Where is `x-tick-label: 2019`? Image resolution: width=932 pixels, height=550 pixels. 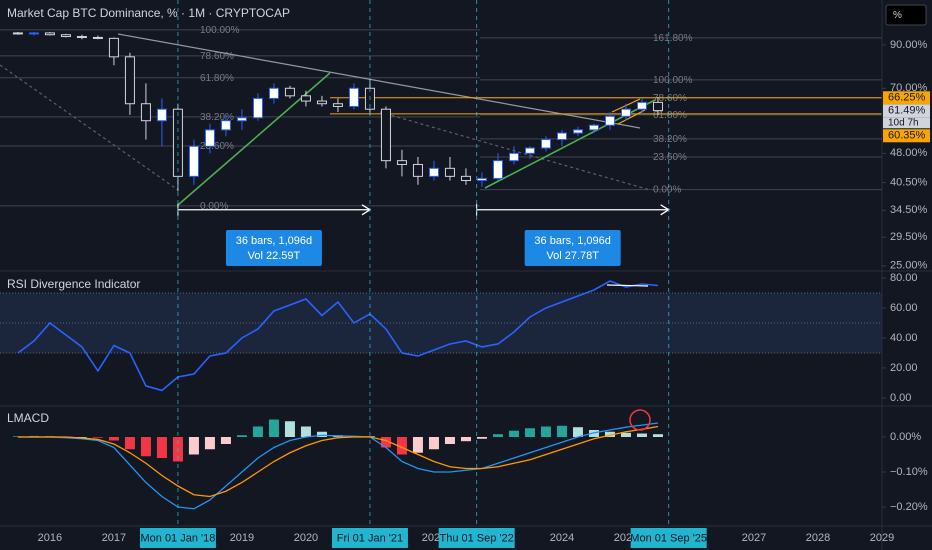
x-tick-label: 2019 is located at coordinates (242, 538).